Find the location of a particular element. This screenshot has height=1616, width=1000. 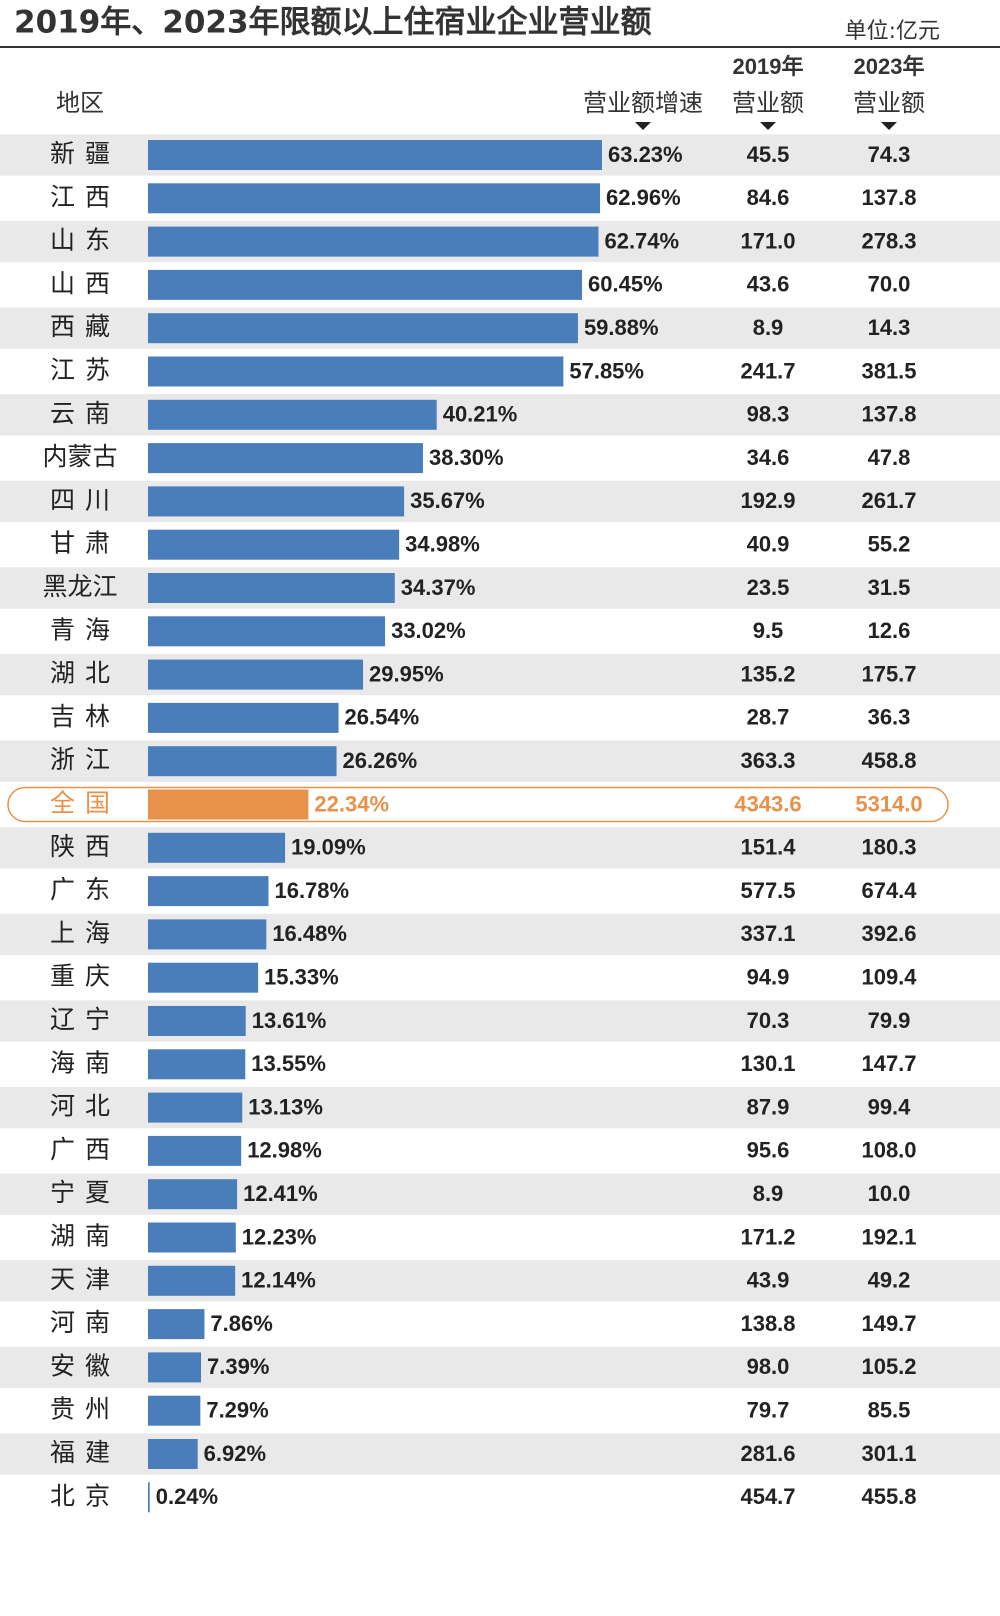

table-cell: 301.1 is located at coordinates (888, 1453).